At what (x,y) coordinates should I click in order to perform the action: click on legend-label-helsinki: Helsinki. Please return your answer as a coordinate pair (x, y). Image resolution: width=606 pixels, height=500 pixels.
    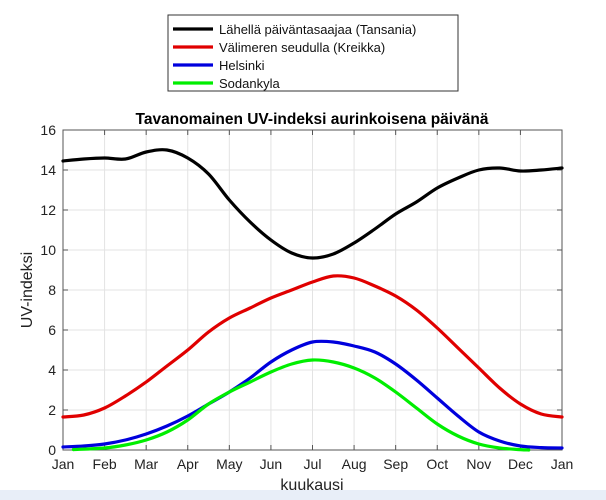
    Looking at the image, I should click on (242, 65).